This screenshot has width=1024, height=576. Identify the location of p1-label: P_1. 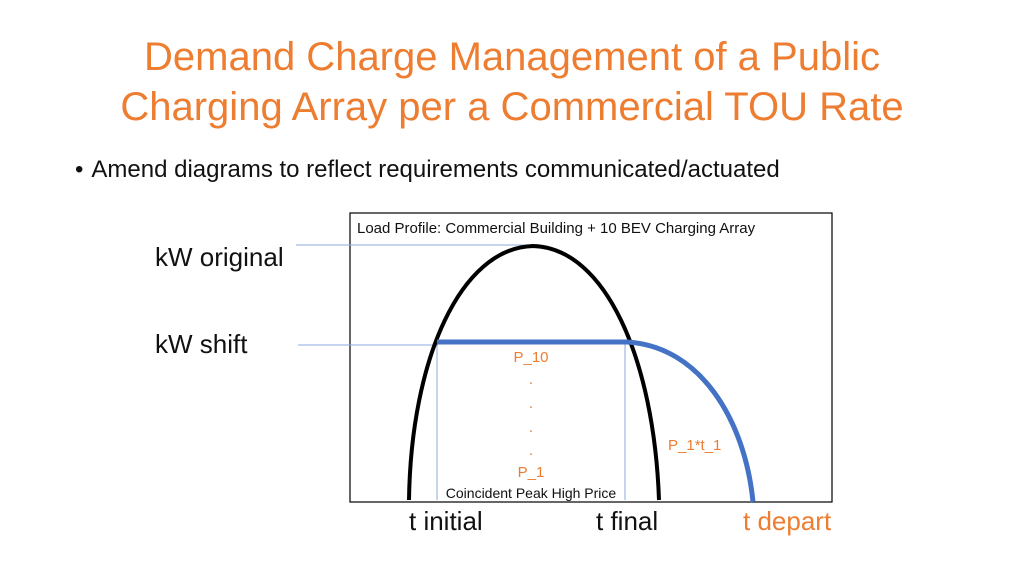
(531, 472).